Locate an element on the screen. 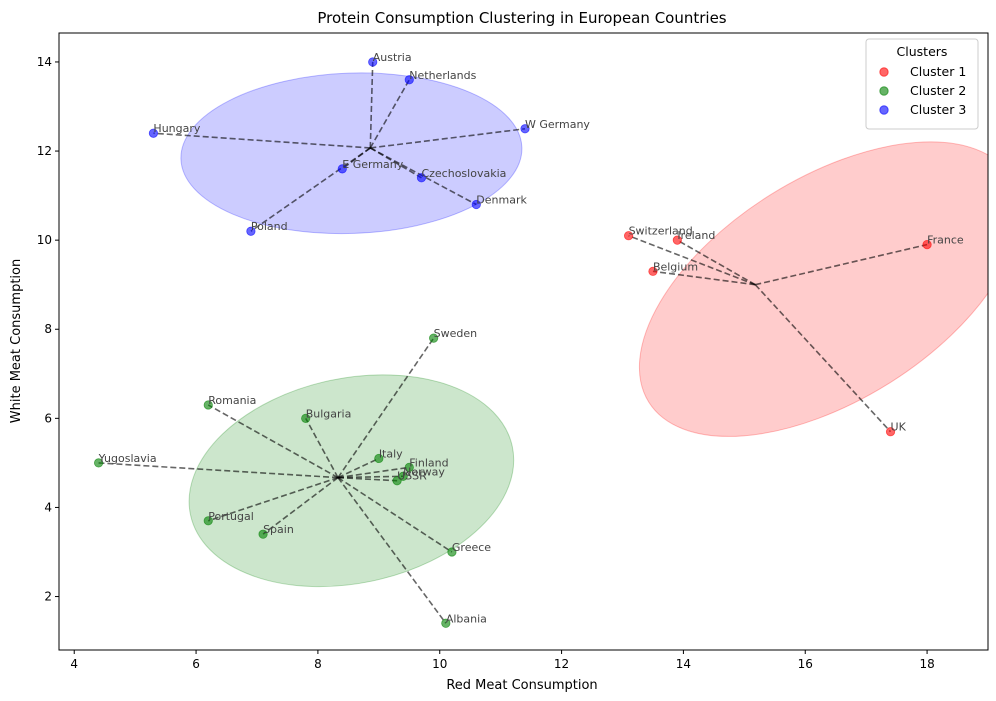 This screenshot has width=996, height=701. point-czechoslovakia is located at coordinates (421, 178).